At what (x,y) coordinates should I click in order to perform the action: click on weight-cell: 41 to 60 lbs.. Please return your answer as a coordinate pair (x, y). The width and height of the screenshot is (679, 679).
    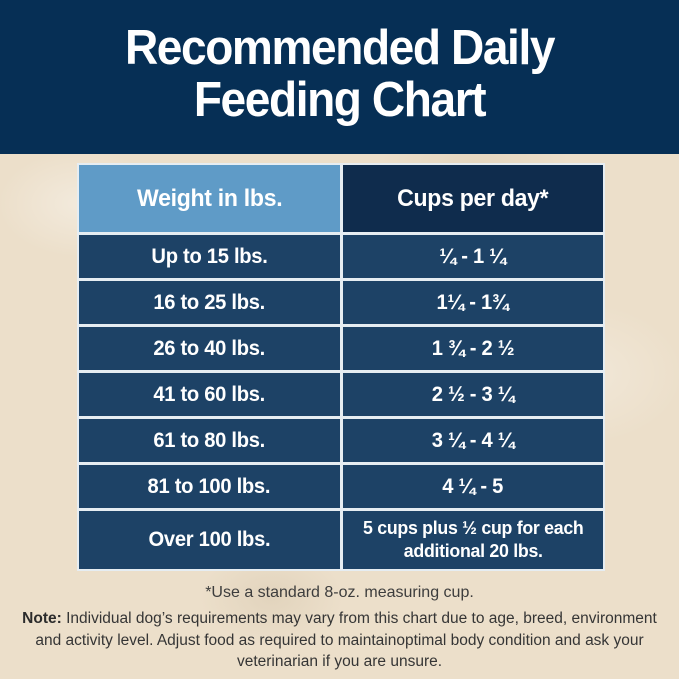
    Looking at the image, I should click on (209, 394).